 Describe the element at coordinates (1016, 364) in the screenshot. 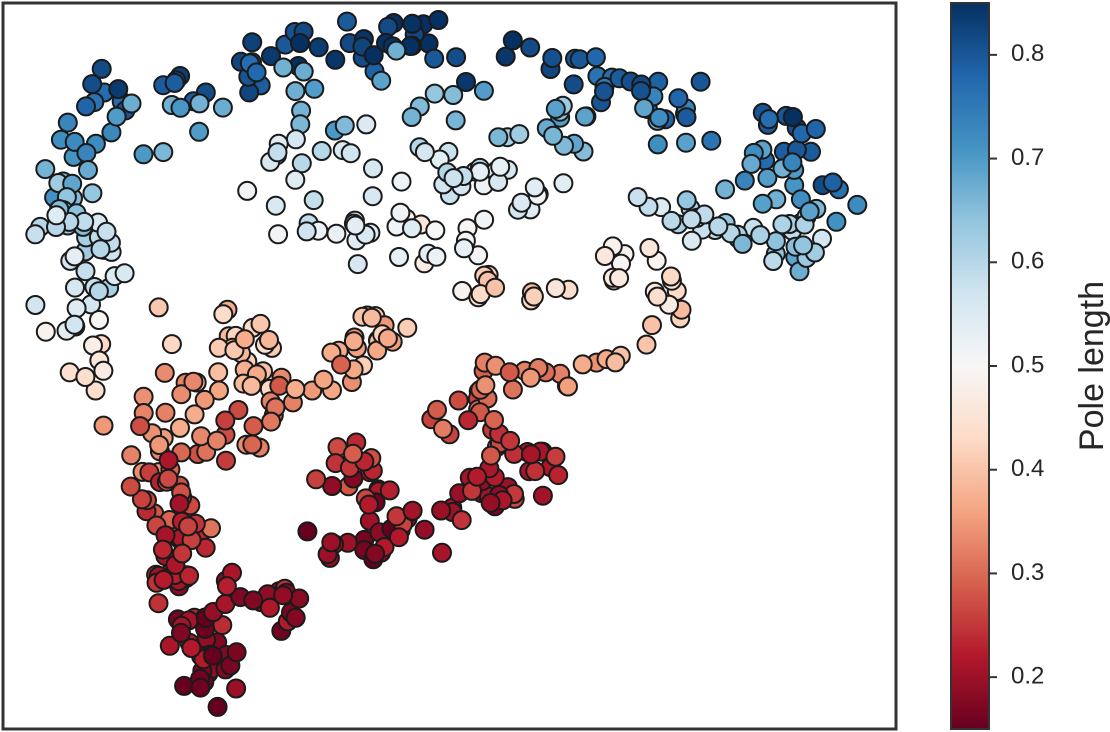

I see `colorbar-ticks: 0.2 0.3 0.4 0.5 0.6 0.7 0.8` at that location.